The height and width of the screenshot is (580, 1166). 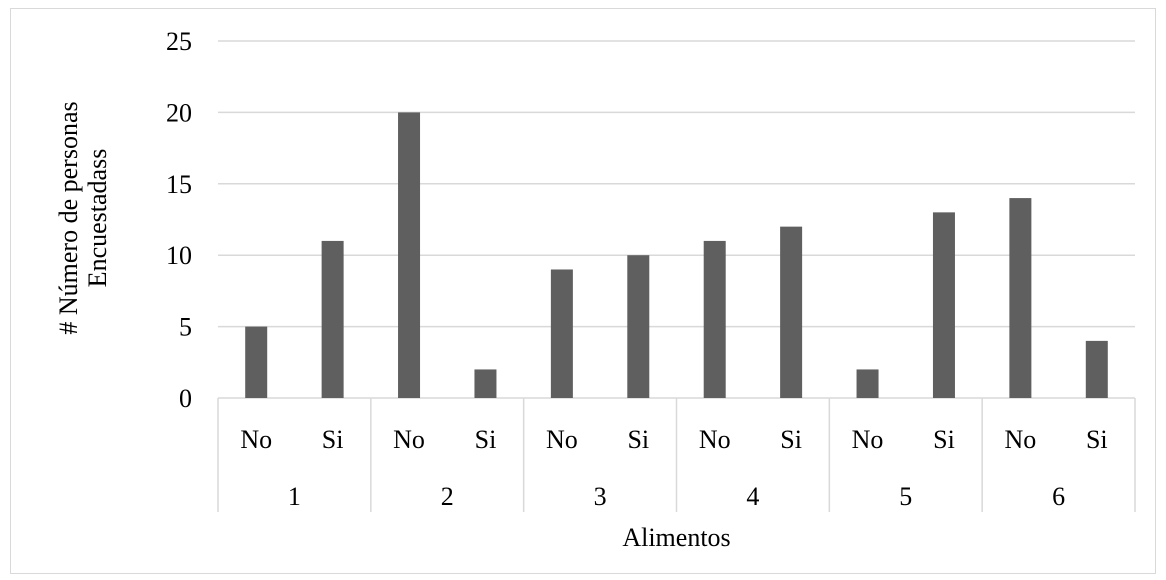 What do you see at coordinates (638, 326) in the screenshot?
I see `bar-3-Si` at bounding box center [638, 326].